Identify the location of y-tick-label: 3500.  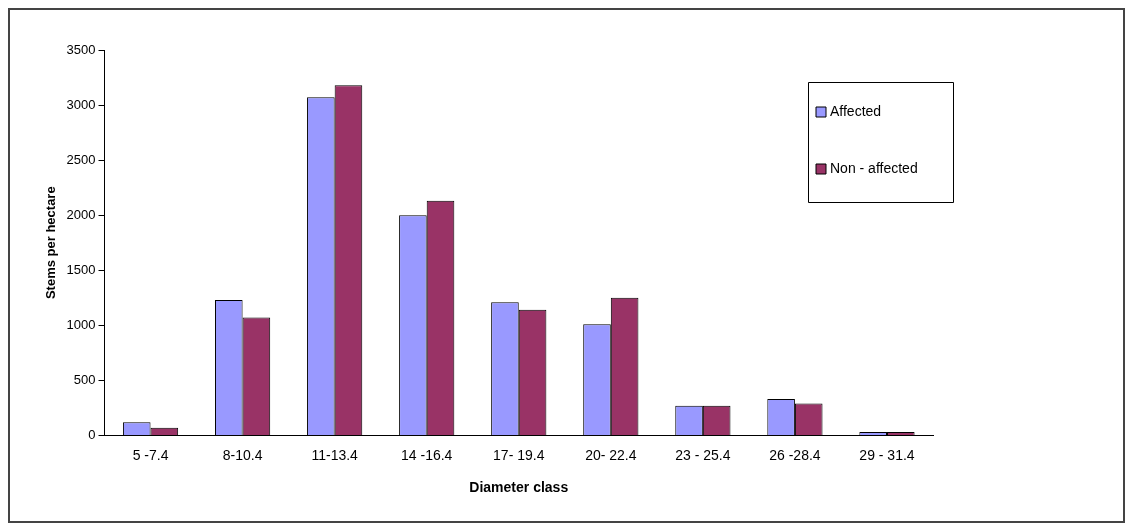
(81, 49).